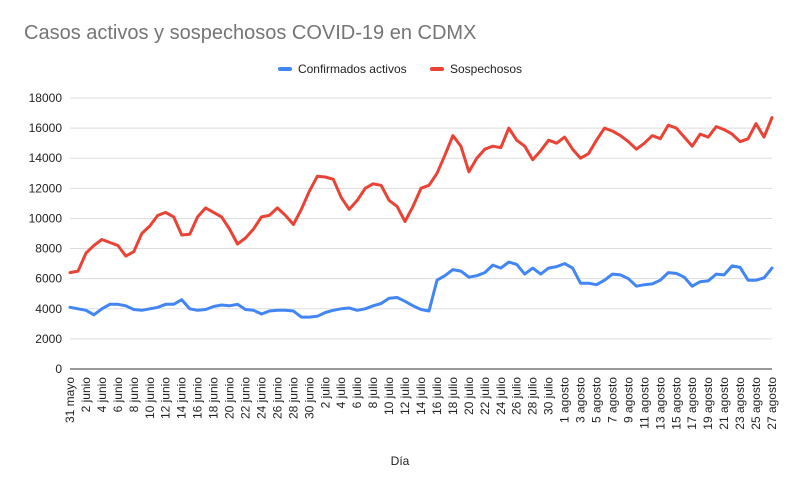 The height and width of the screenshot is (493, 800). Describe the element at coordinates (118, 395) in the screenshot. I see `x-tick-label: 6 junio` at that location.